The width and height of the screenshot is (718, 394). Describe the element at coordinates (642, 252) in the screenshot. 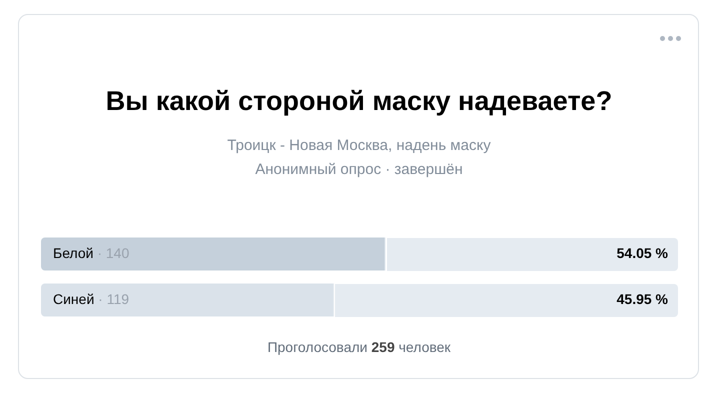

I see `data-label: 54.05 %` at that location.